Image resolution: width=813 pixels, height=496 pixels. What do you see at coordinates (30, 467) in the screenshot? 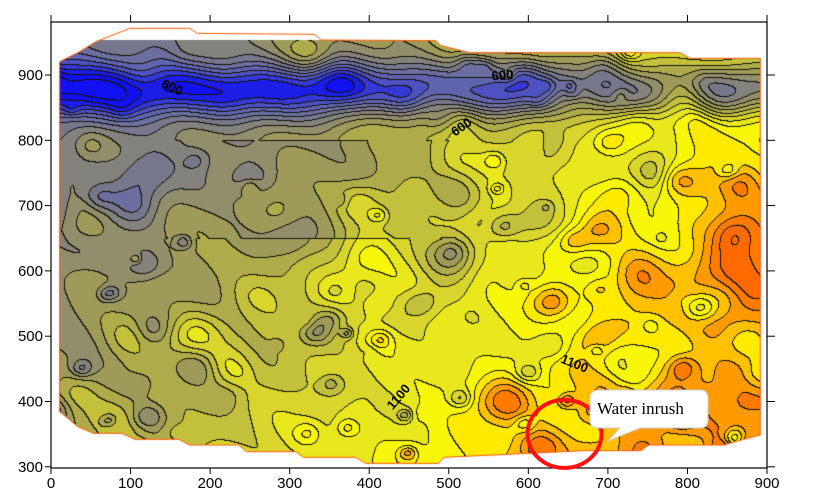
I see `y-tick-label: 300` at bounding box center [30, 467].